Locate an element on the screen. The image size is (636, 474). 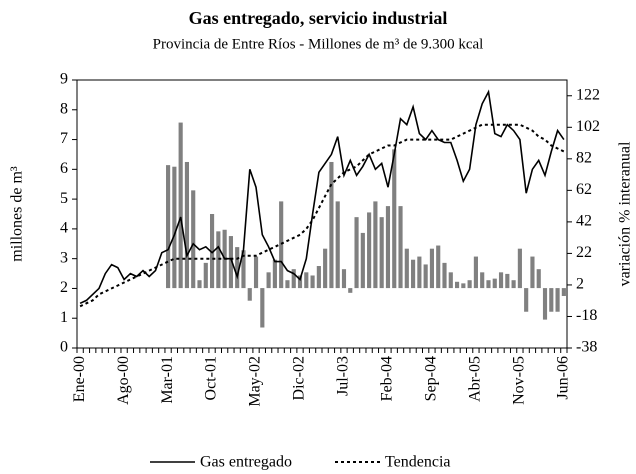
y2-tick-label: 102 is located at coordinates (588, 126).